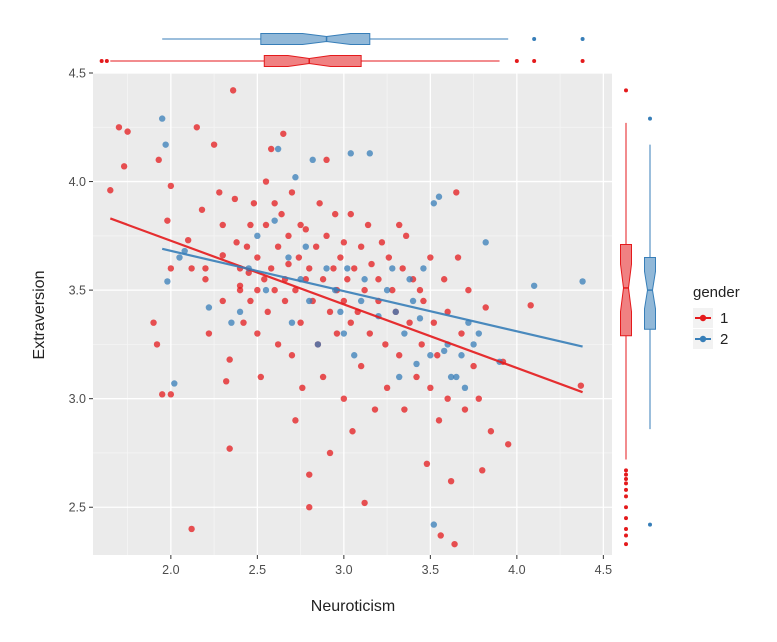 This screenshot has height=642, width=777. I want to click on y-marginal-boxplots, so click(638, 317).